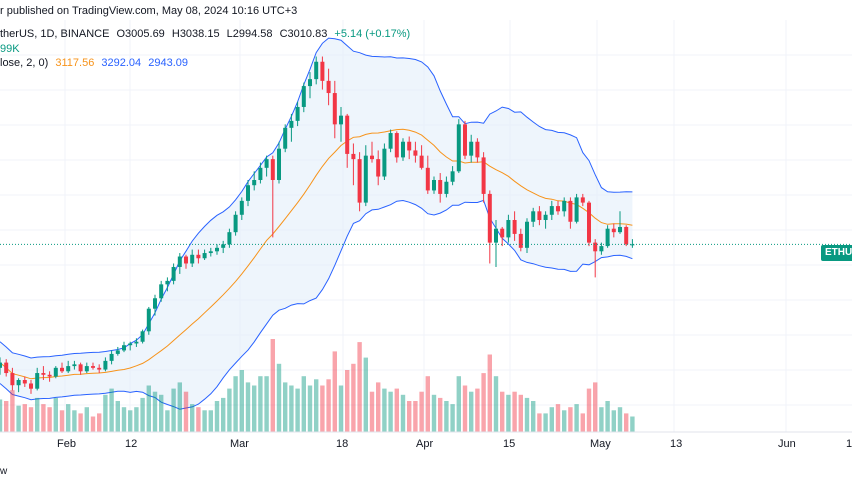 Image resolution: width=852 pixels, height=485 pixels. What do you see at coordinates (66, 444) in the screenshot?
I see `x-tick-feb: Feb` at bounding box center [66, 444].